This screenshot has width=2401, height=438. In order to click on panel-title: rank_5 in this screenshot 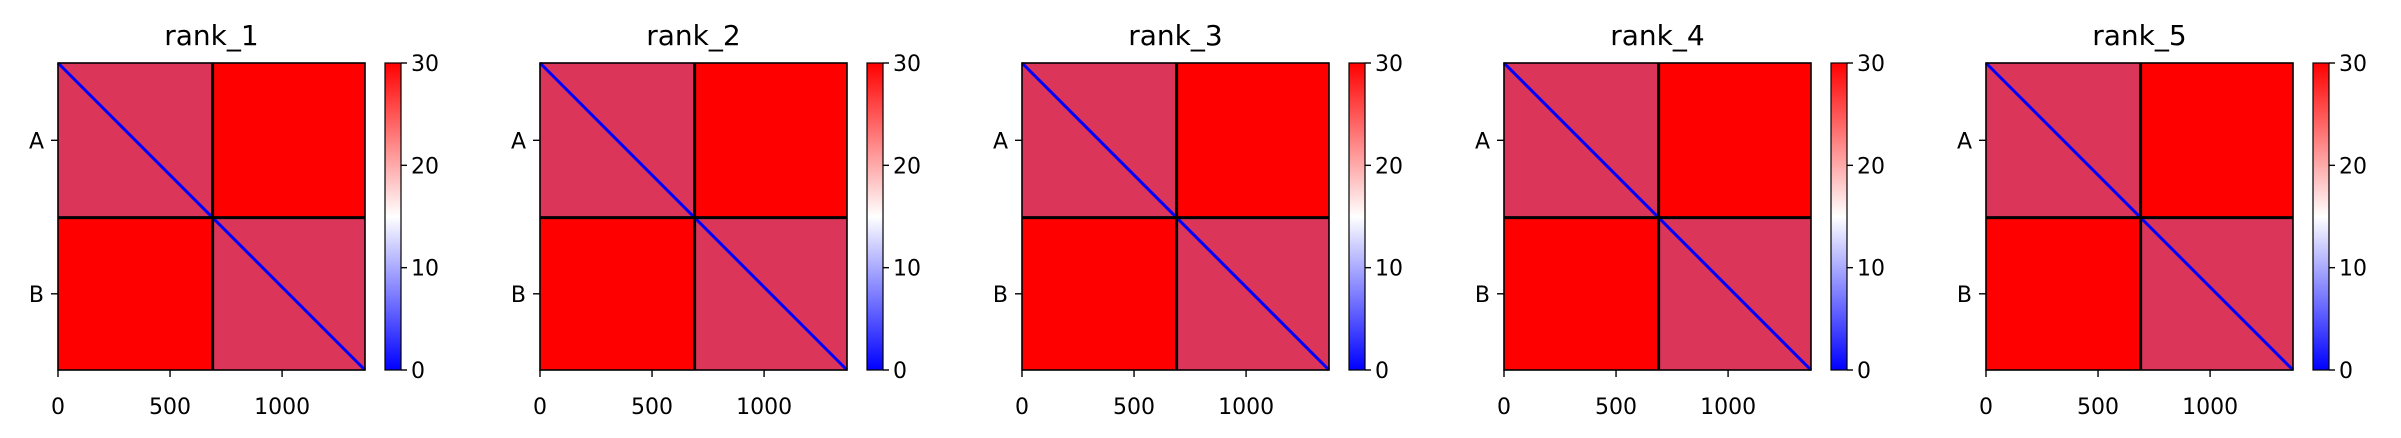, I will do `click(2139, 35)`.